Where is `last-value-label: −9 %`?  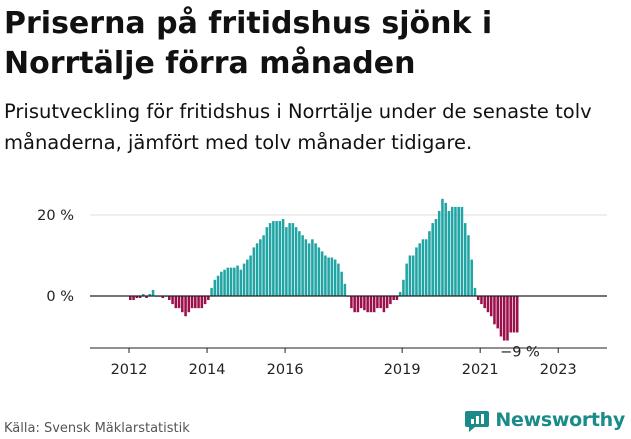
last-value-label: −9 % is located at coordinates (520, 352).